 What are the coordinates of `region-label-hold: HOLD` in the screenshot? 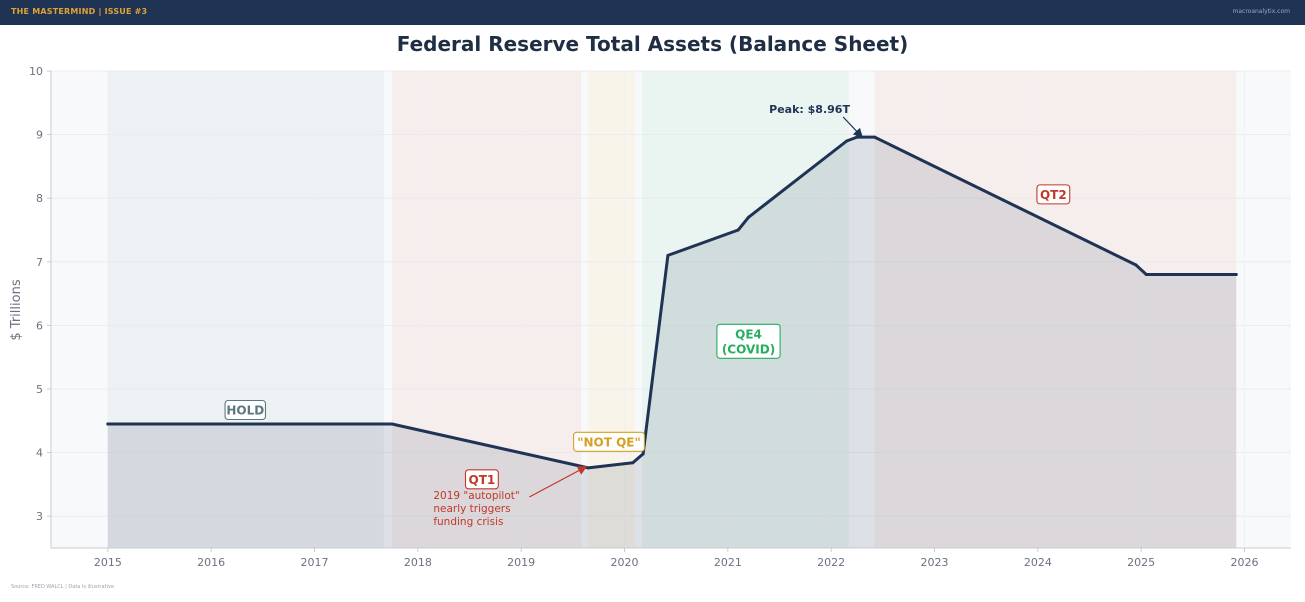 It's located at (245, 410).